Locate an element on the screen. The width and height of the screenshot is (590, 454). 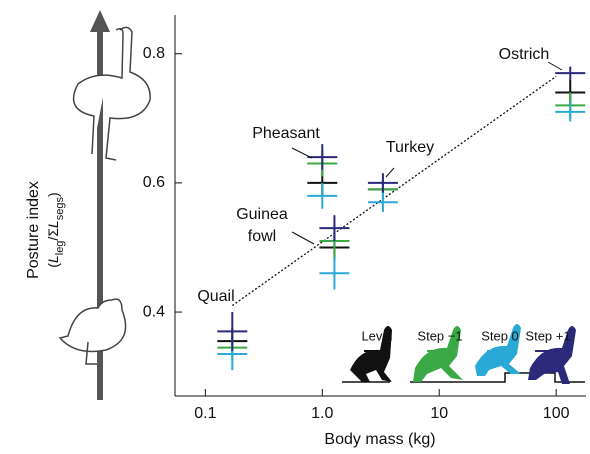
y-tick-label: 0.8 is located at coordinates (154, 53).